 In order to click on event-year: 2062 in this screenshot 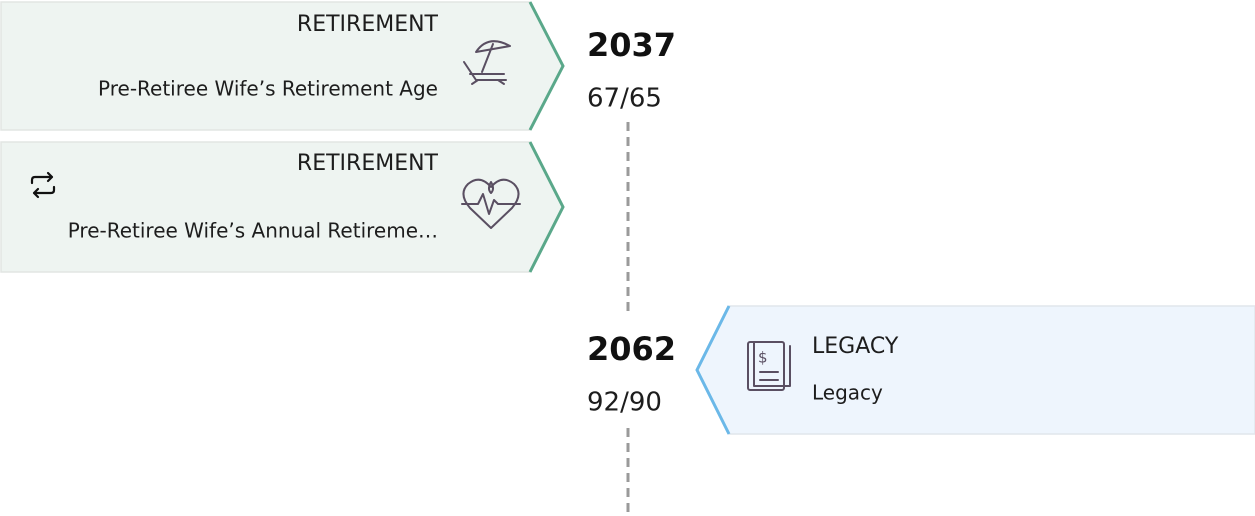, I will do `click(631, 349)`.